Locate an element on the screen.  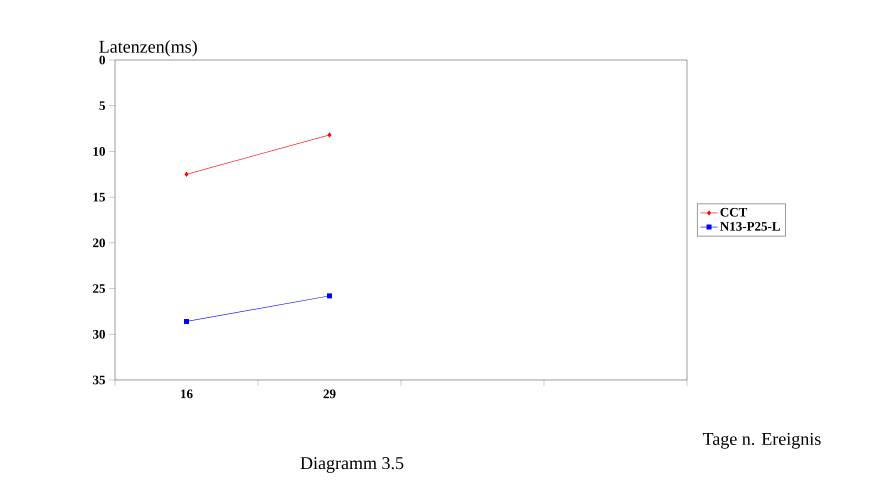
legend-label: N13-P25-L is located at coordinates (750, 226).